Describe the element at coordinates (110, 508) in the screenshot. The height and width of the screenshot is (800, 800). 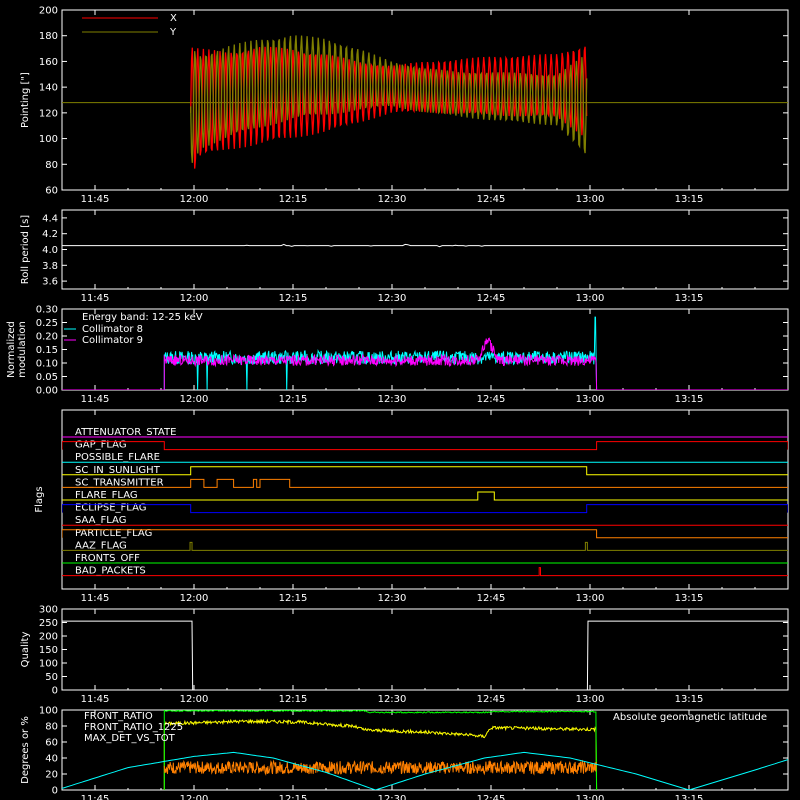
I see `flag-label: ECLIPSE_FLAG` at that location.